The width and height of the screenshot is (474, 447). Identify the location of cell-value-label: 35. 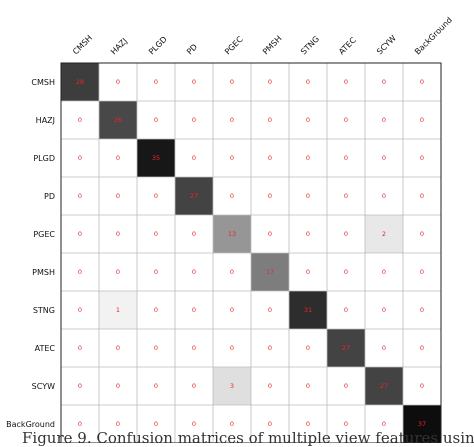
(156, 158).